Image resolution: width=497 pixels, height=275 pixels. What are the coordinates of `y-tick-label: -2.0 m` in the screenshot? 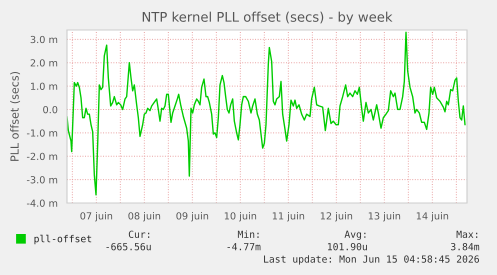 It's located at (42, 156).